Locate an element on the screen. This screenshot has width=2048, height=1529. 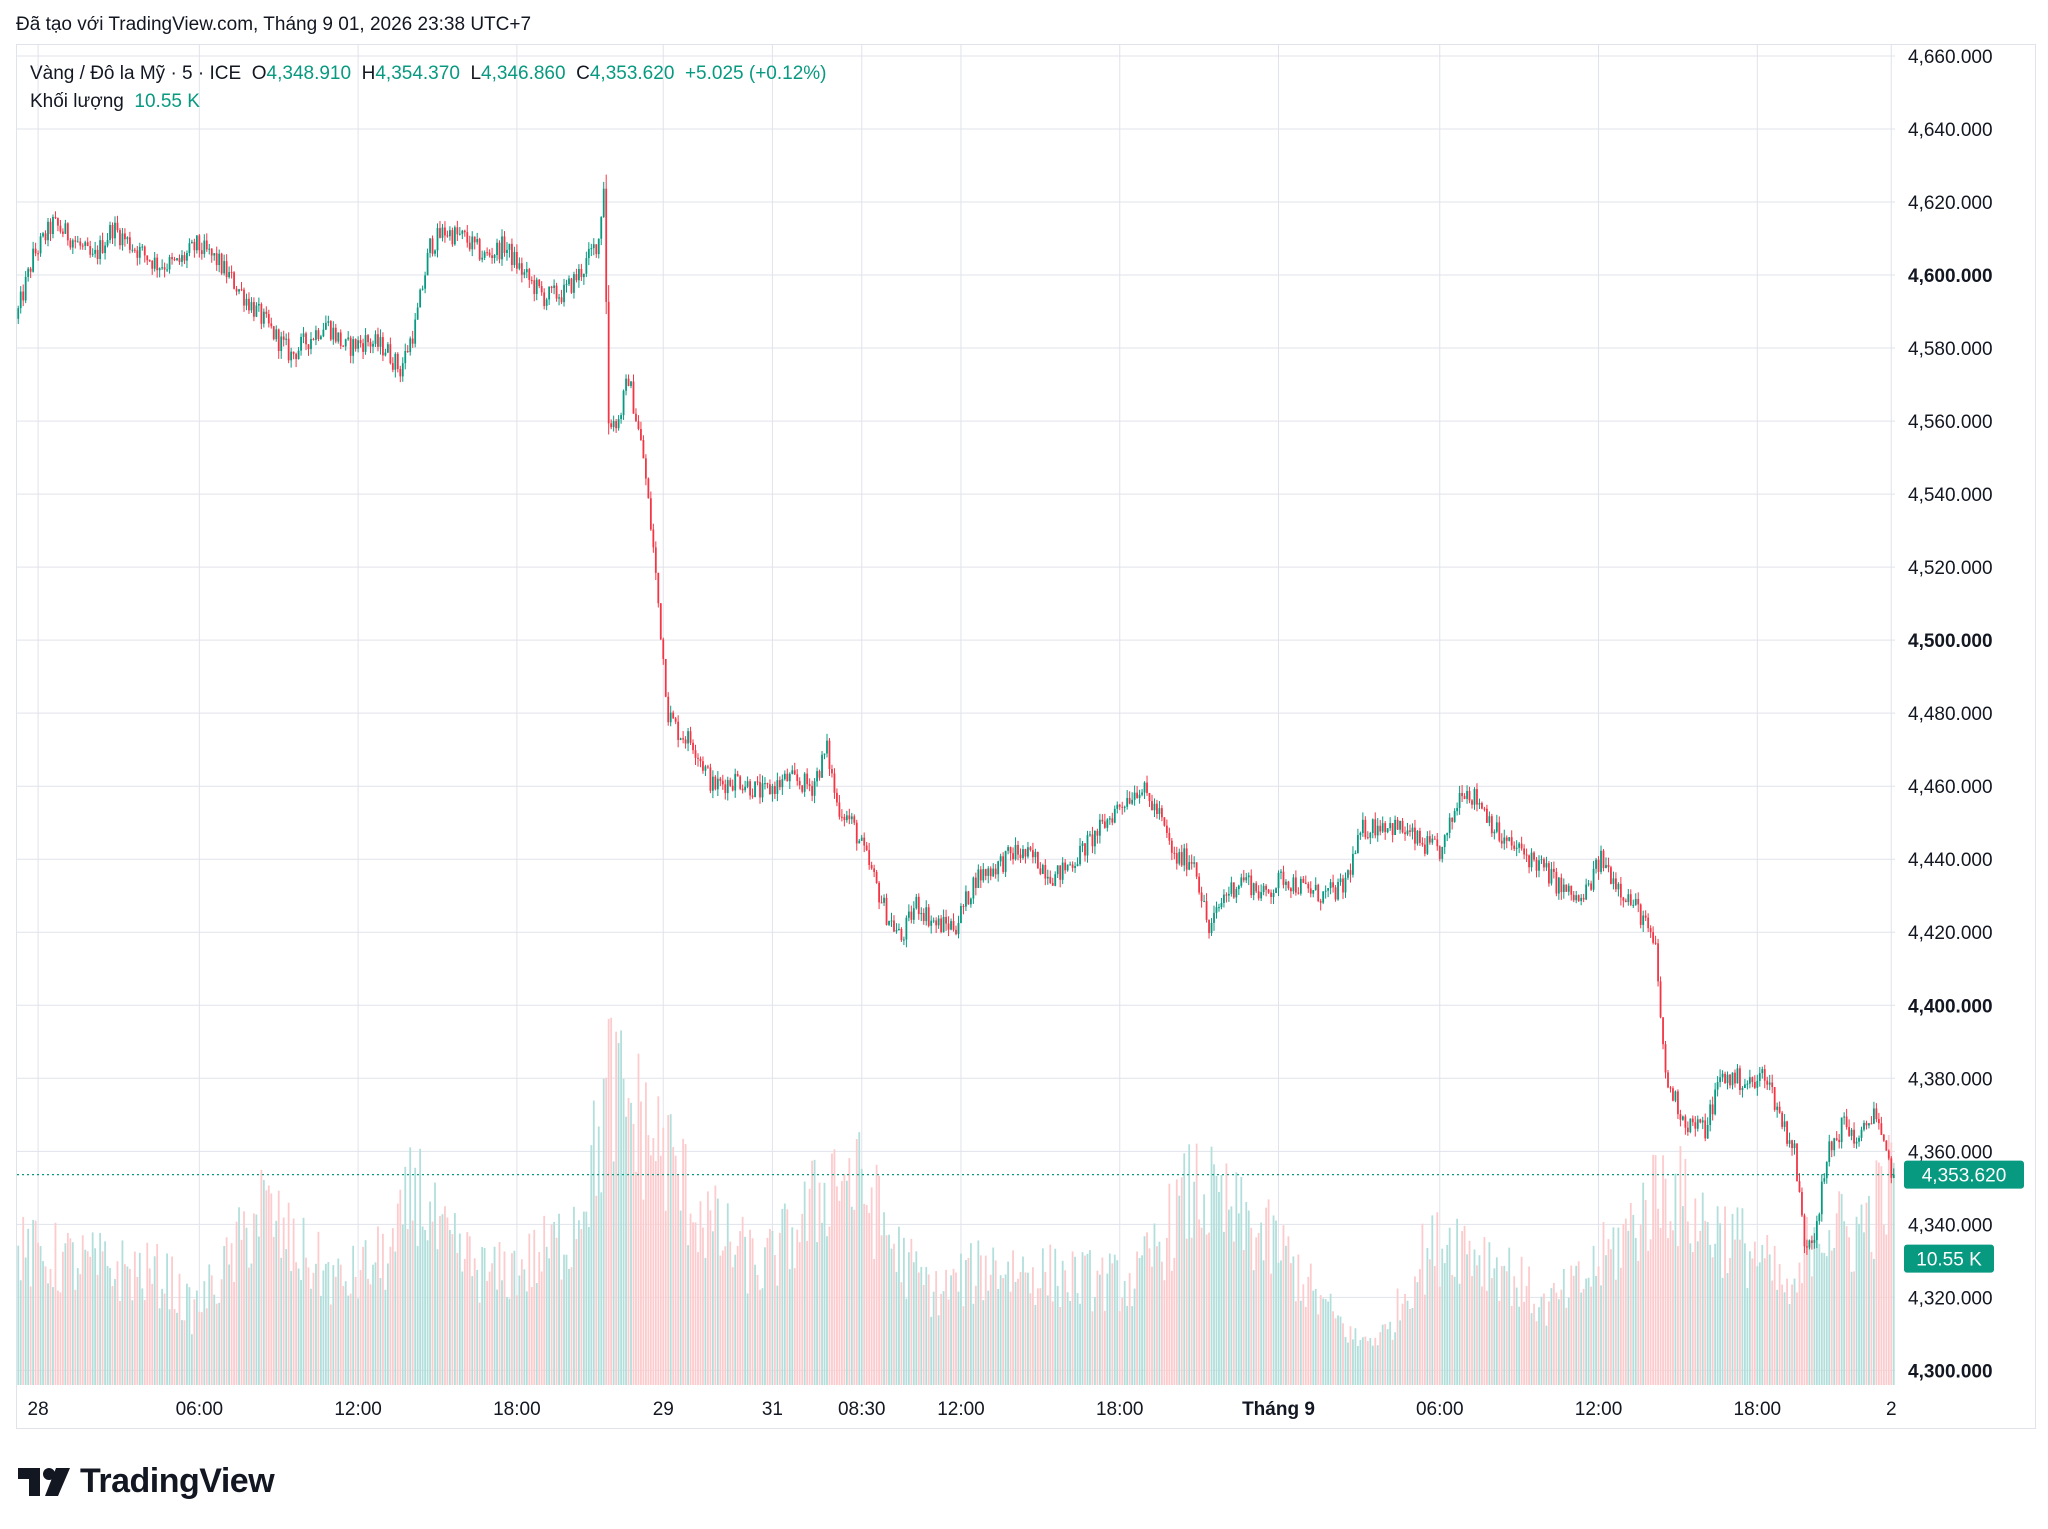
symbol-description: Vàng / Đô la Mỹ · 5 · ICE is located at coordinates (136, 73).